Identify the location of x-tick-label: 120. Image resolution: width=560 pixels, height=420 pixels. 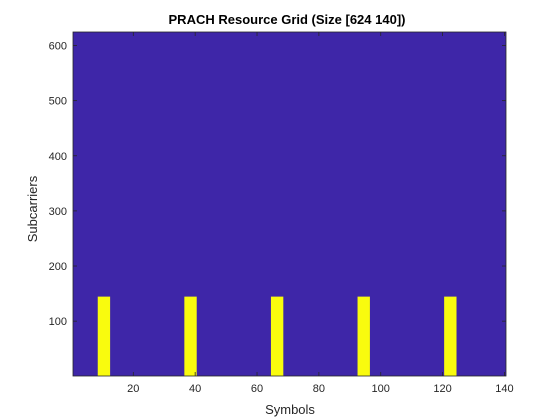
(442, 389).